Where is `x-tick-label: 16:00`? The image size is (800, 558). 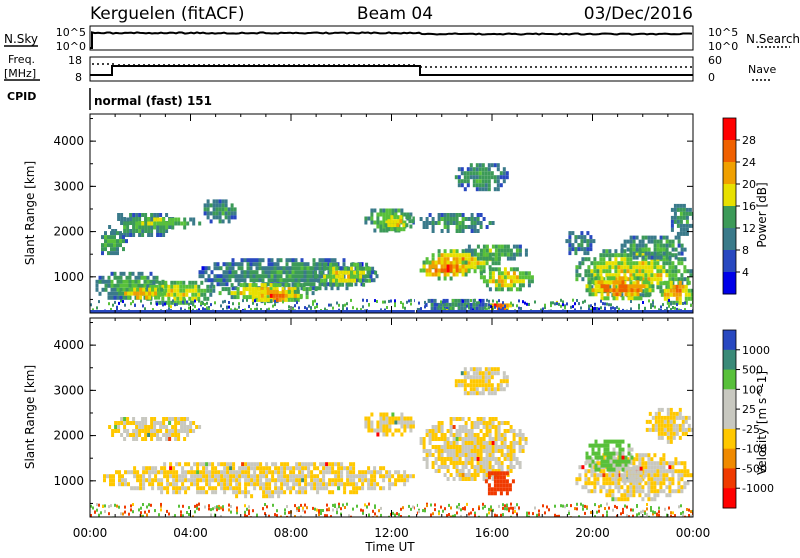 x-tick-label: 16:00 is located at coordinates (492, 533).